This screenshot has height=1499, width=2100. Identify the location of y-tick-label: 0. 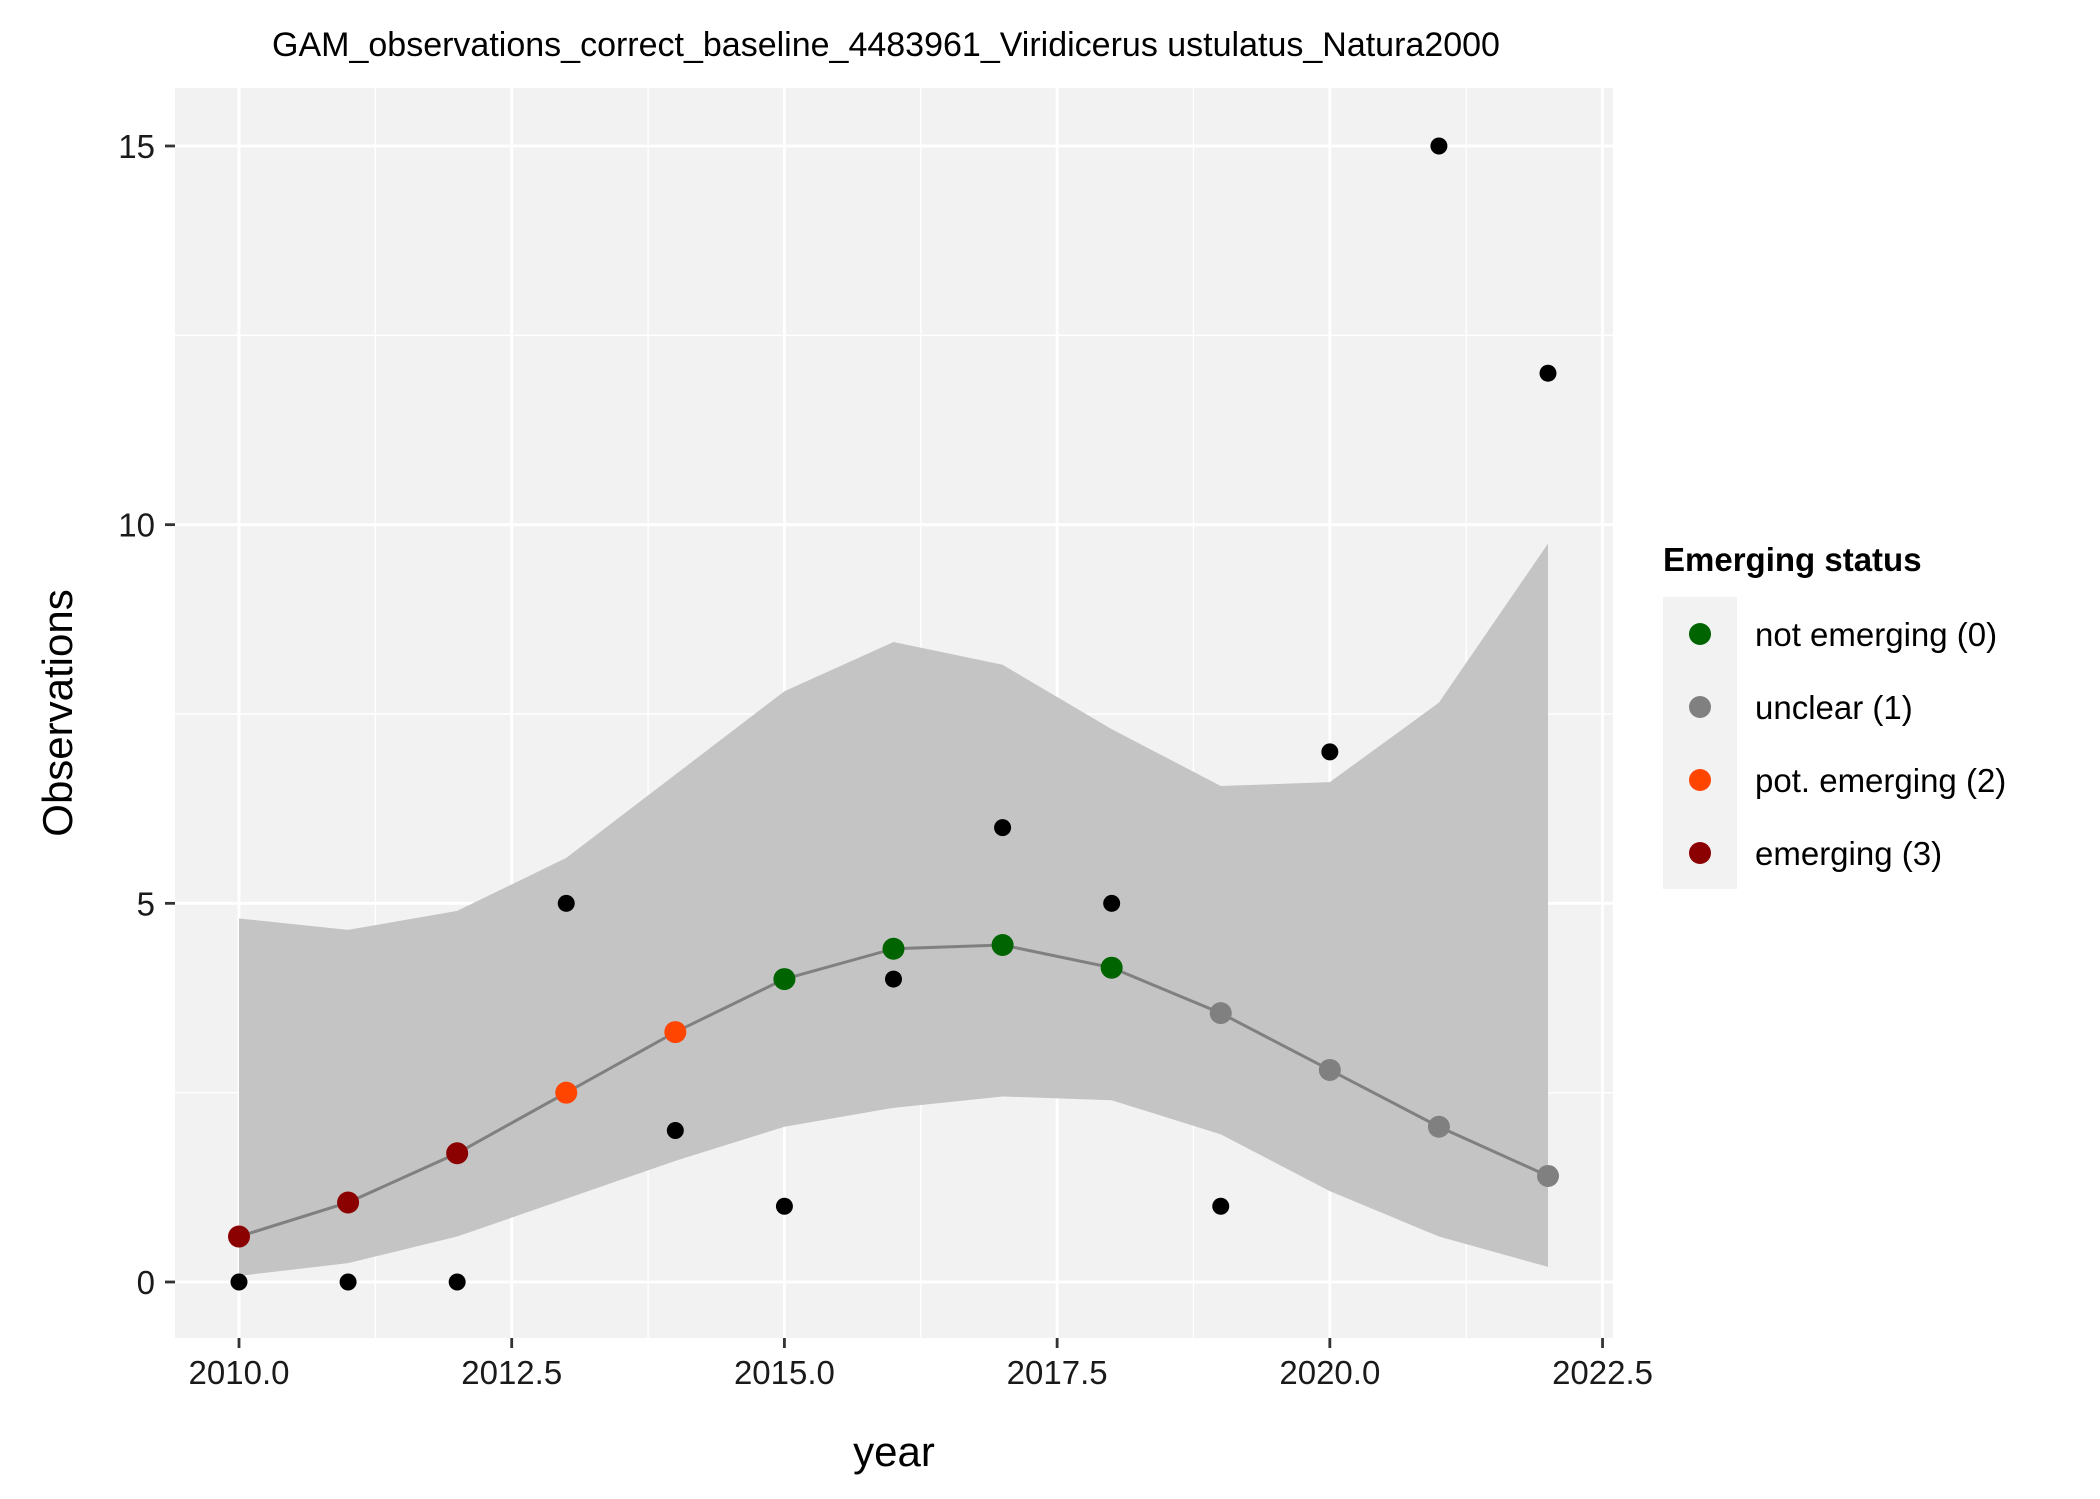
(146, 1282).